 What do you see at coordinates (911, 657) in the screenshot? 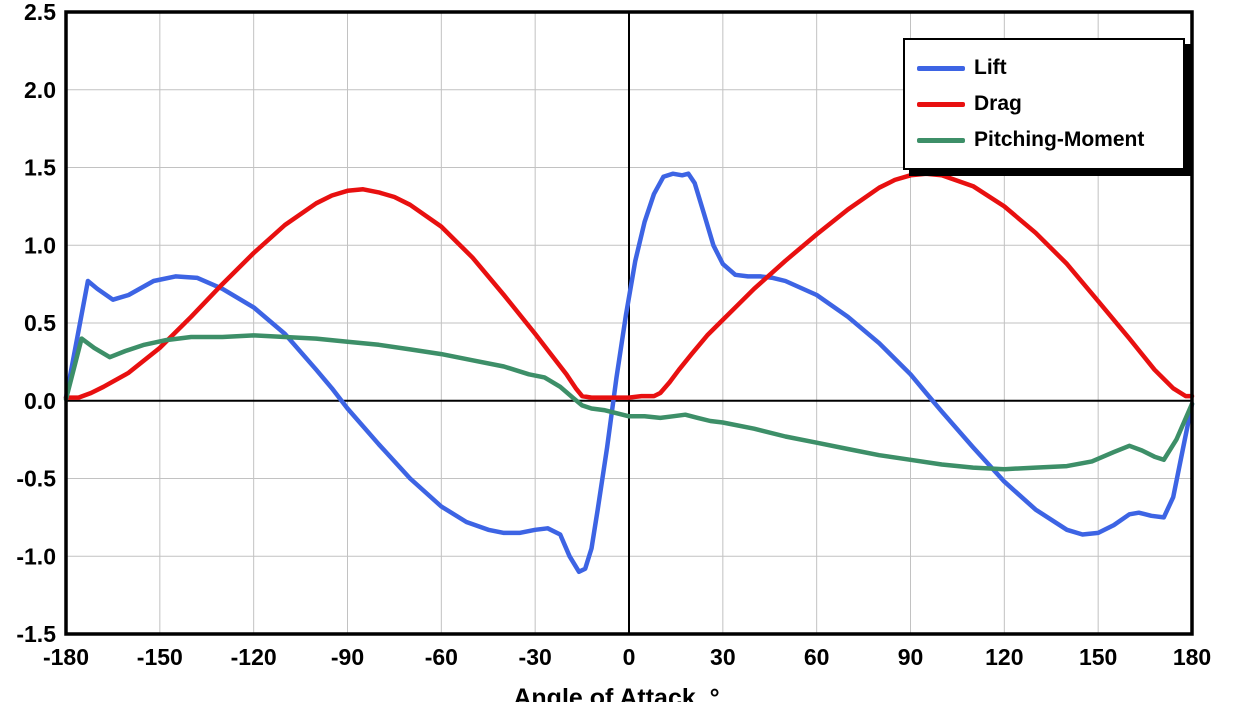
I see `x-tick-label: 90` at bounding box center [911, 657].